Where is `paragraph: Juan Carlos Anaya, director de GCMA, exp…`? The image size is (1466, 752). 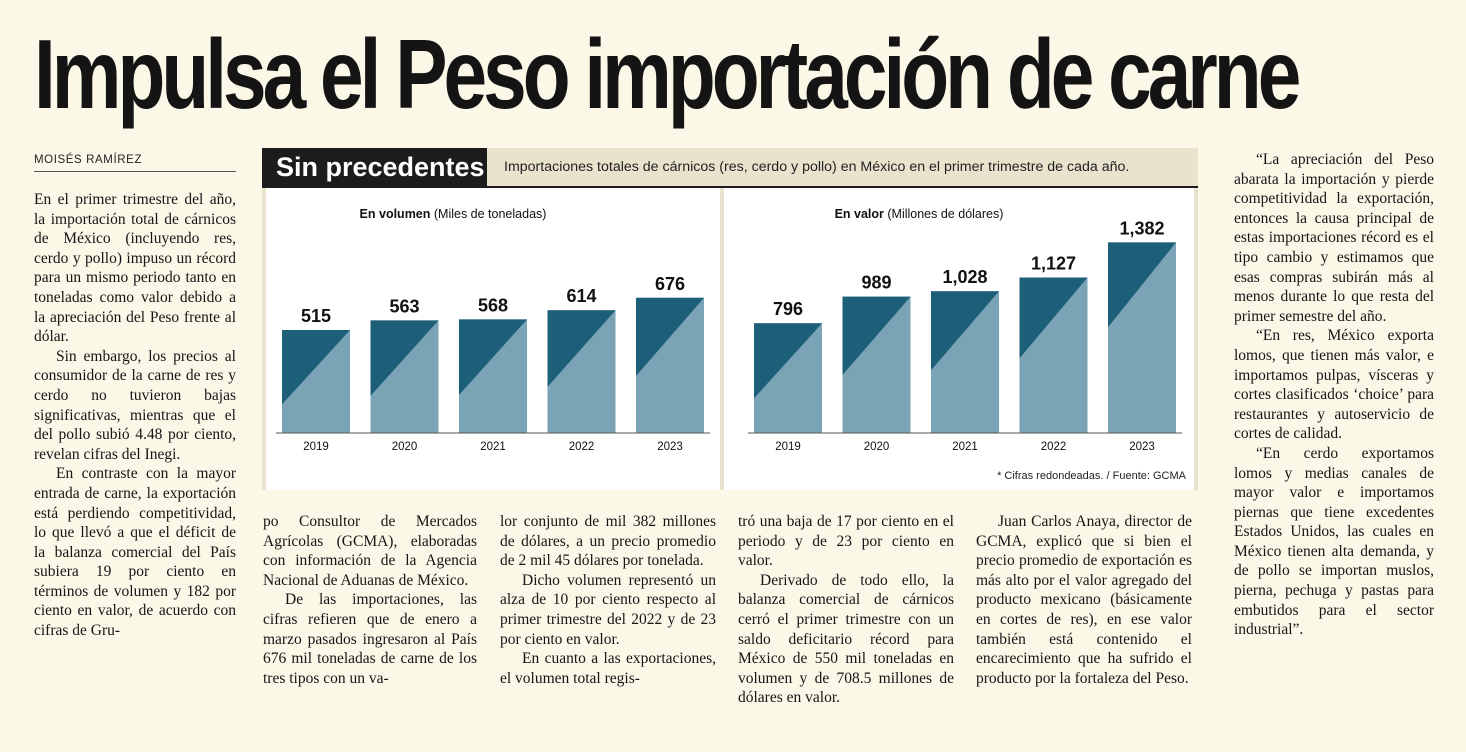
paragraph: Juan Carlos Anaya, director de GCMA, exp… is located at coordinates (1084, 600).